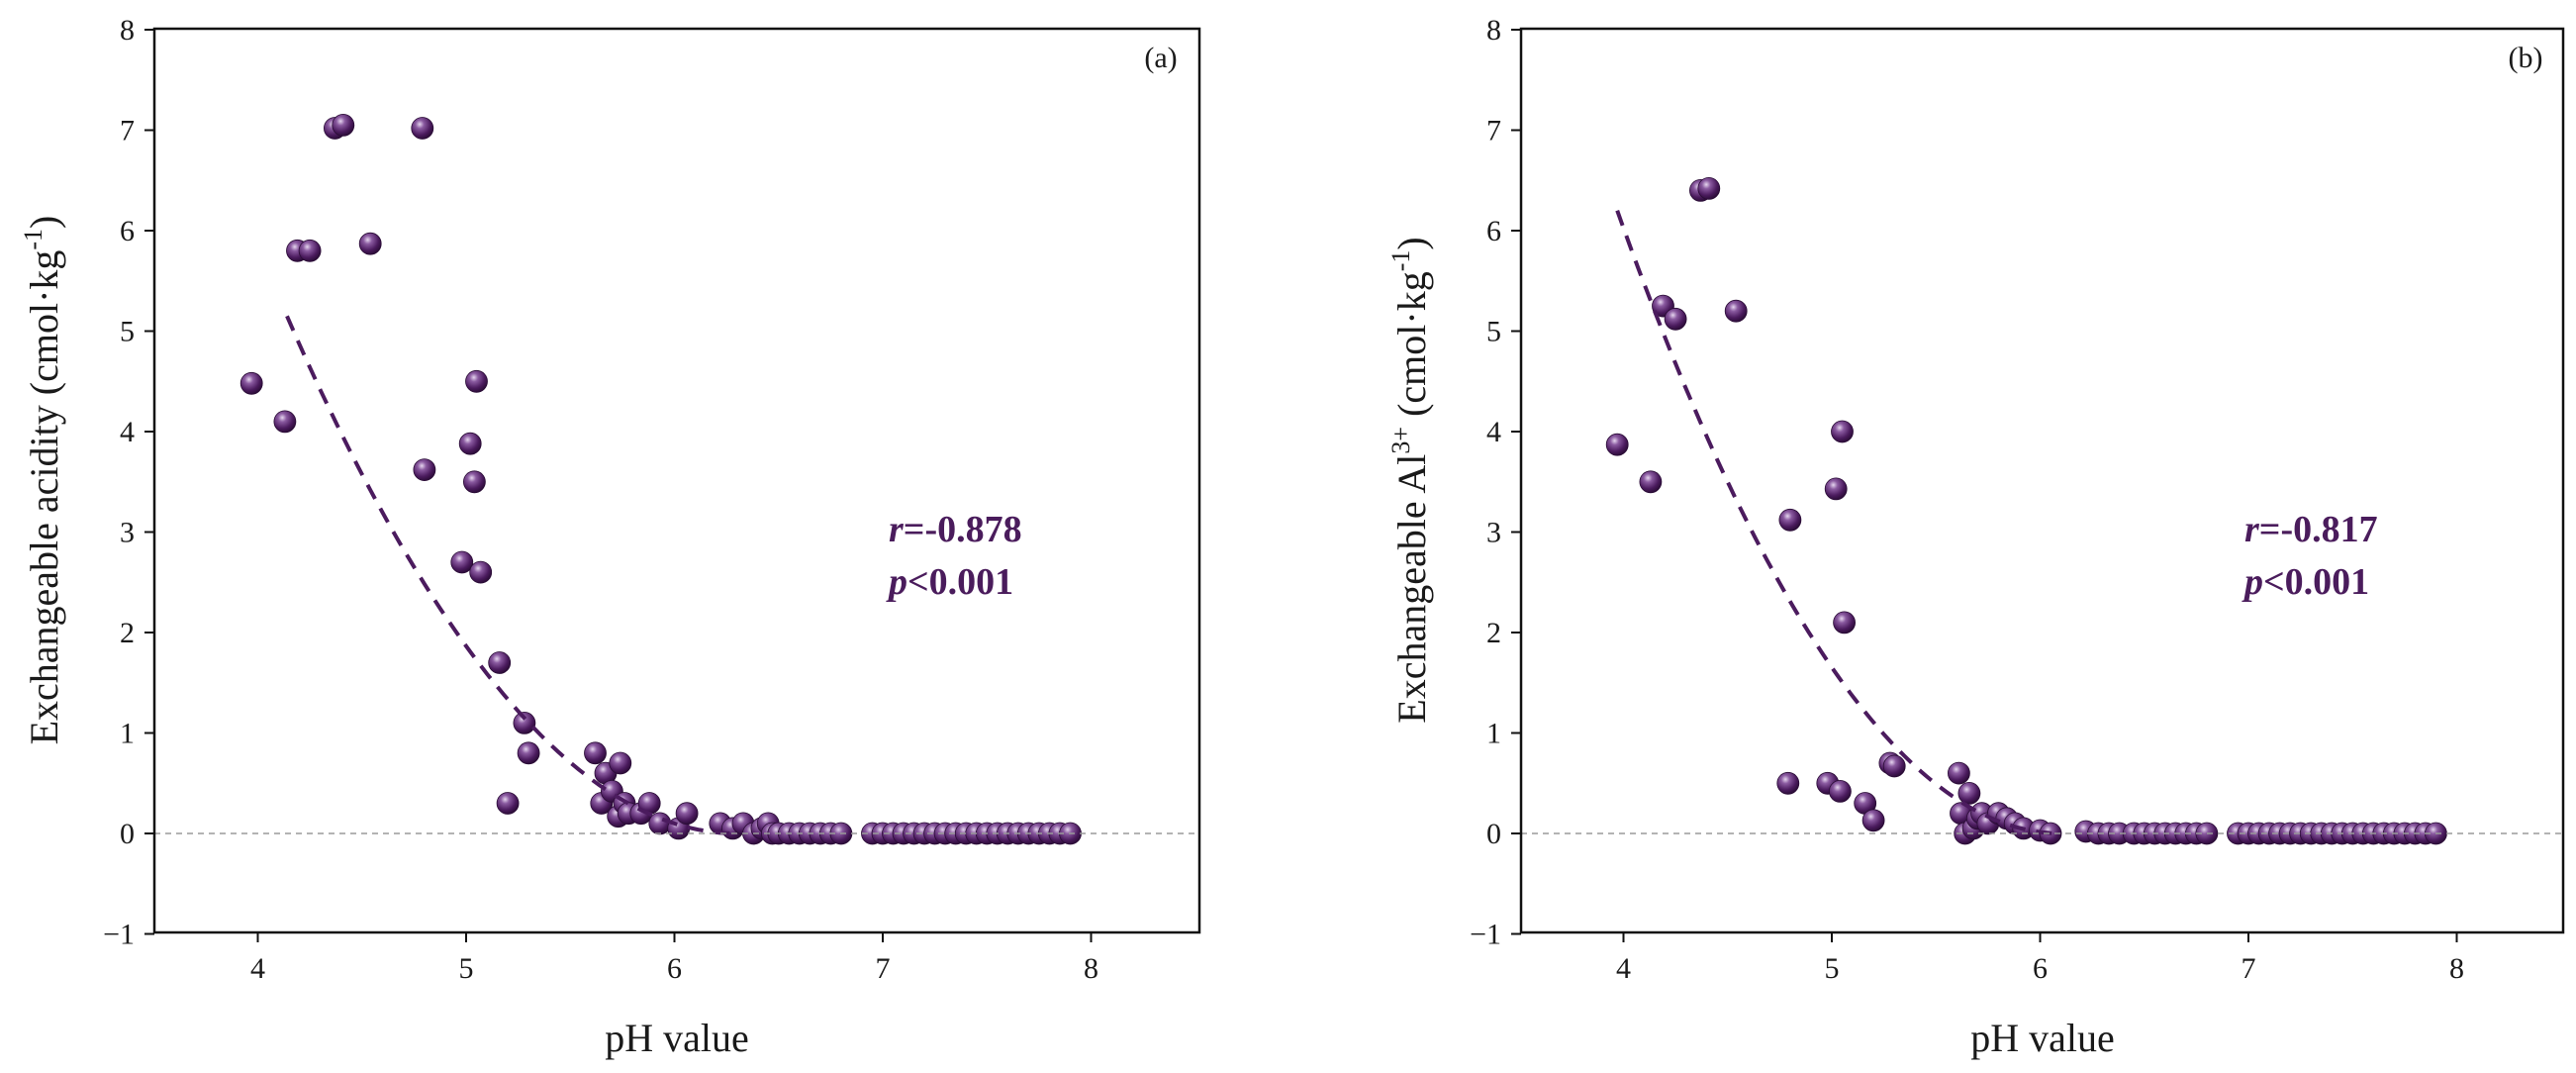 This screenshot has height=1073, width=2576. Describe the element at coordinates (949, 582) in the screenshot. I see `p-value-a: p<0.001` at that location.